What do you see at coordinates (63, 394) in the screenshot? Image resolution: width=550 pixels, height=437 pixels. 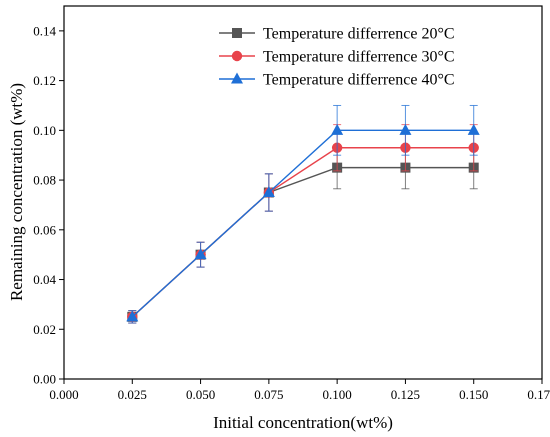 I see `x-tick-label: 0.000` at bounding box center [63, 394].